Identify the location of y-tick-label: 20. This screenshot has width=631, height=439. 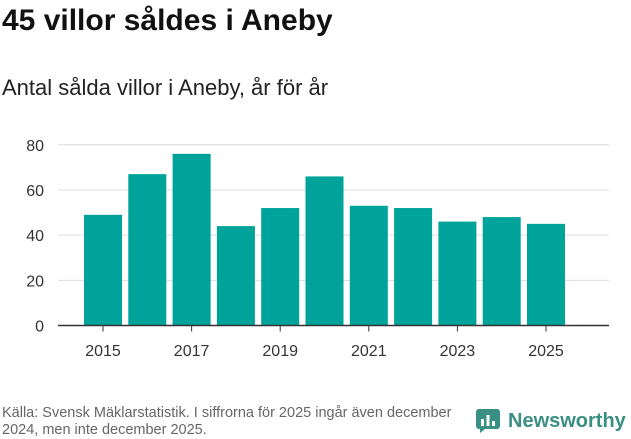
(35, 281).